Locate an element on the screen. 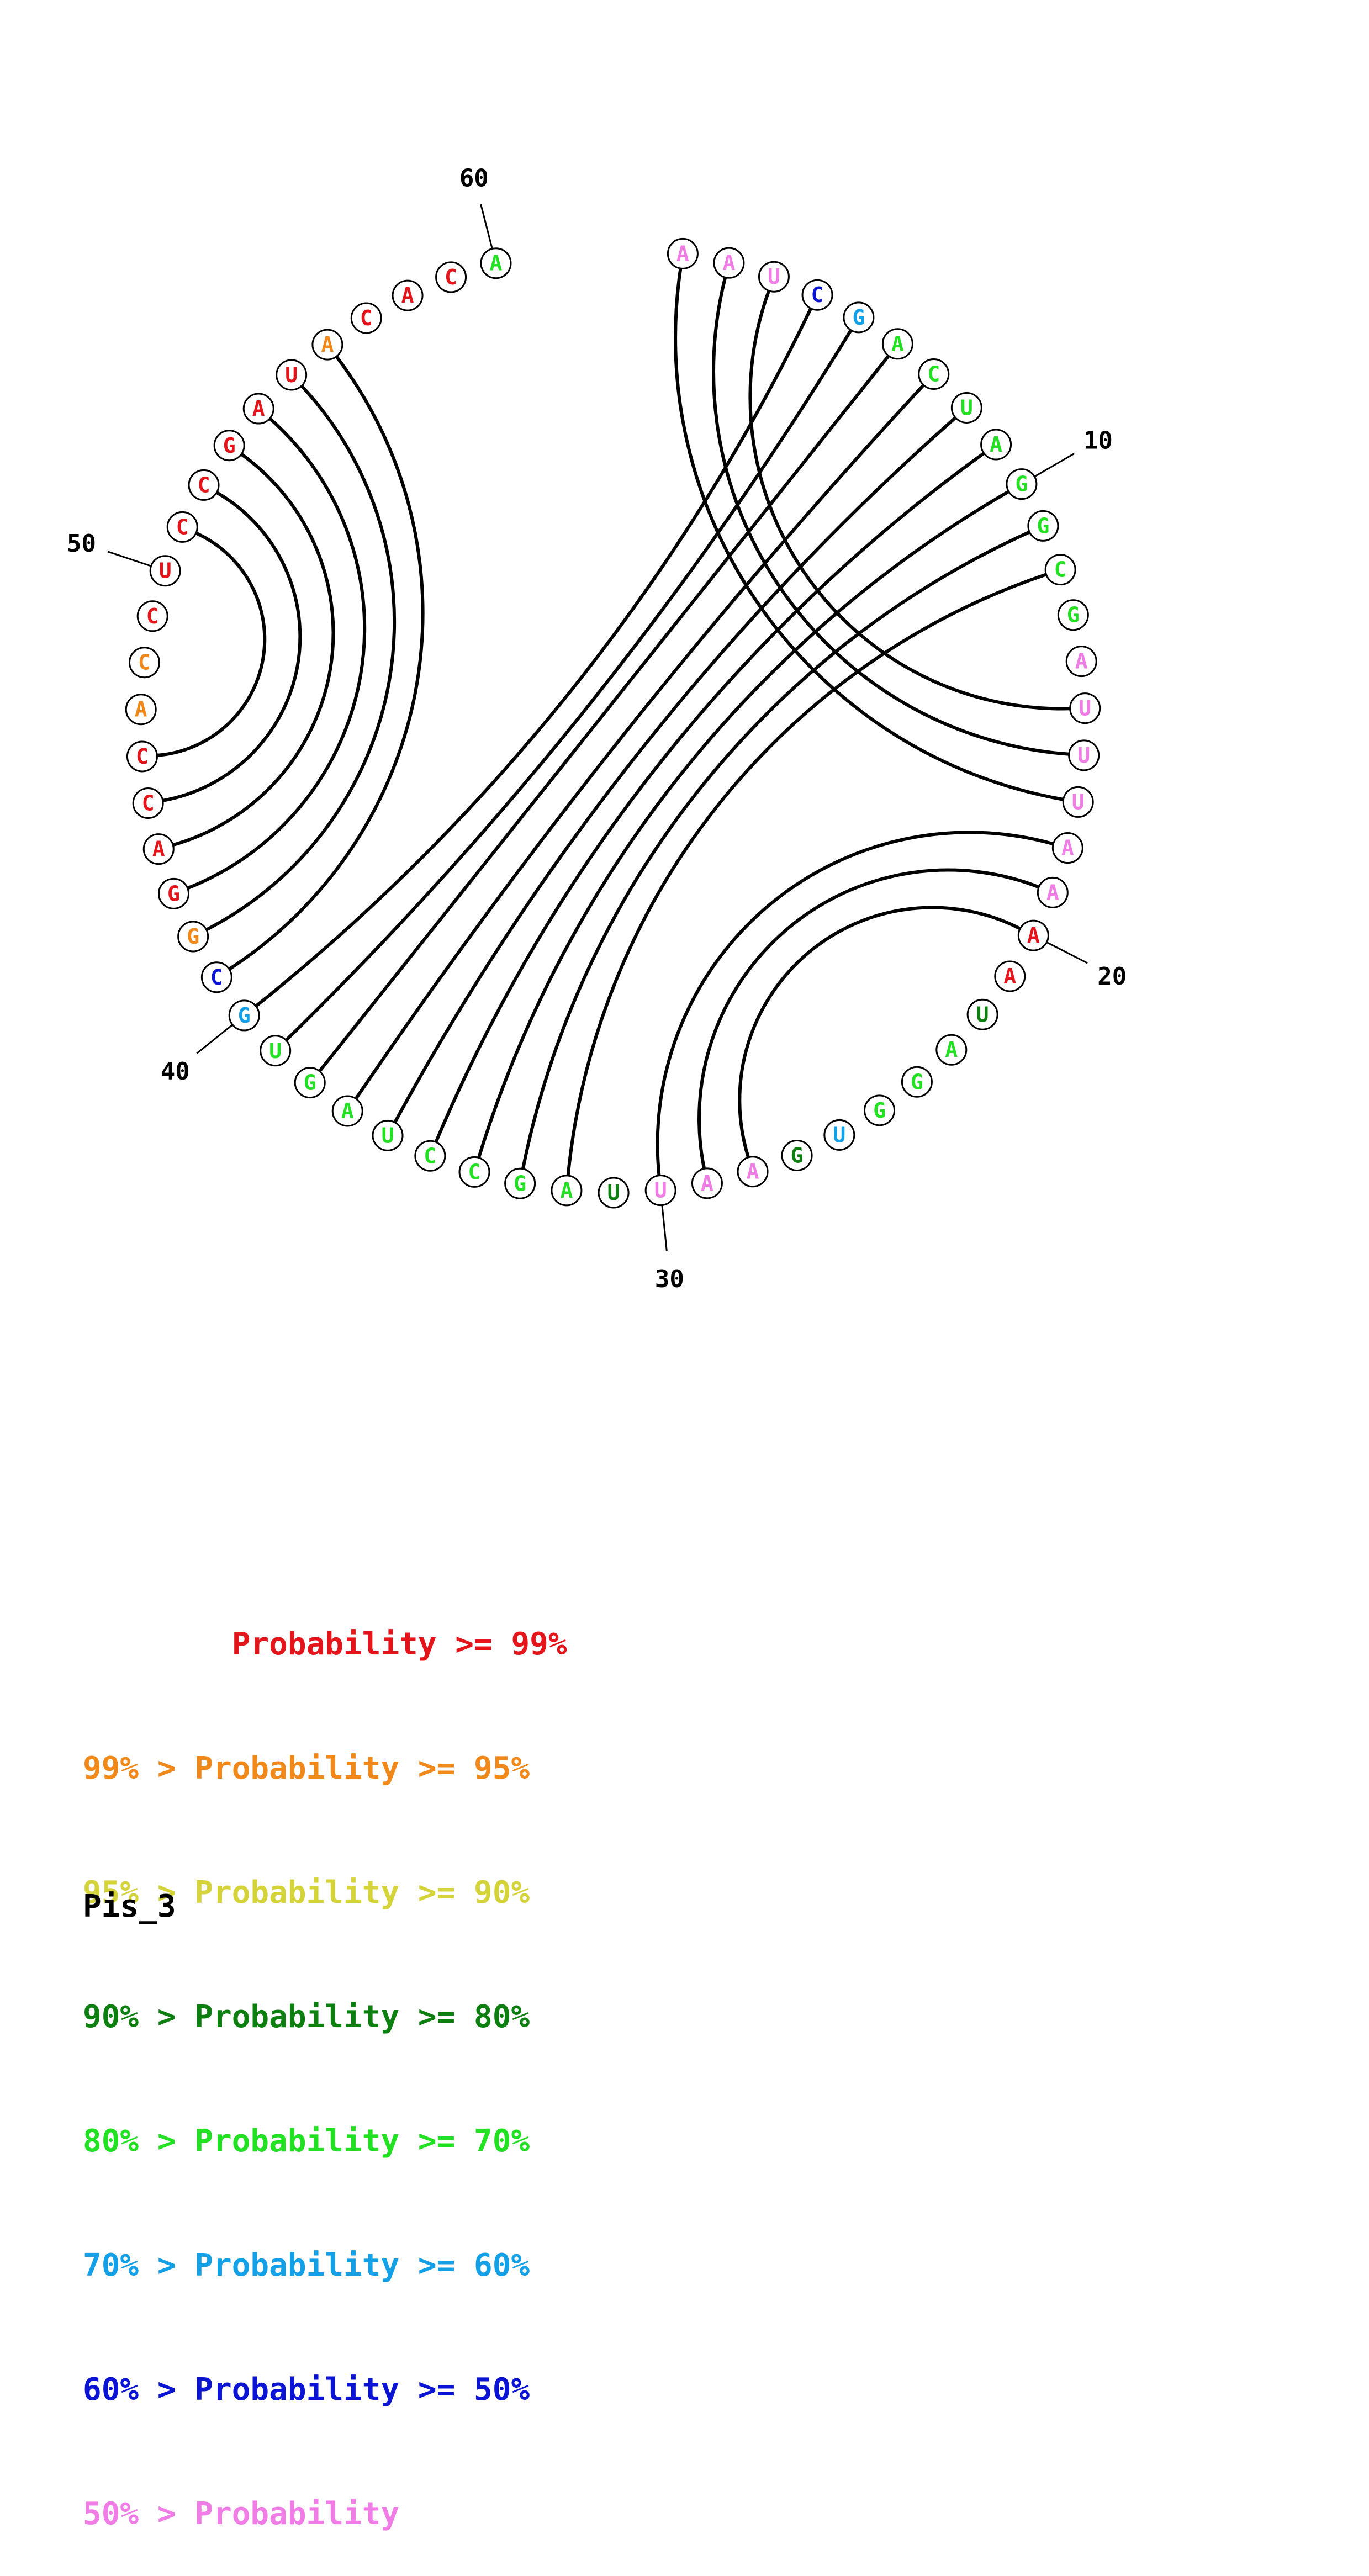 Image resolution: width=1369 pixels, height=2576 pixels. nucleotide-letter-37: A is located at coordinates (348, 1111).